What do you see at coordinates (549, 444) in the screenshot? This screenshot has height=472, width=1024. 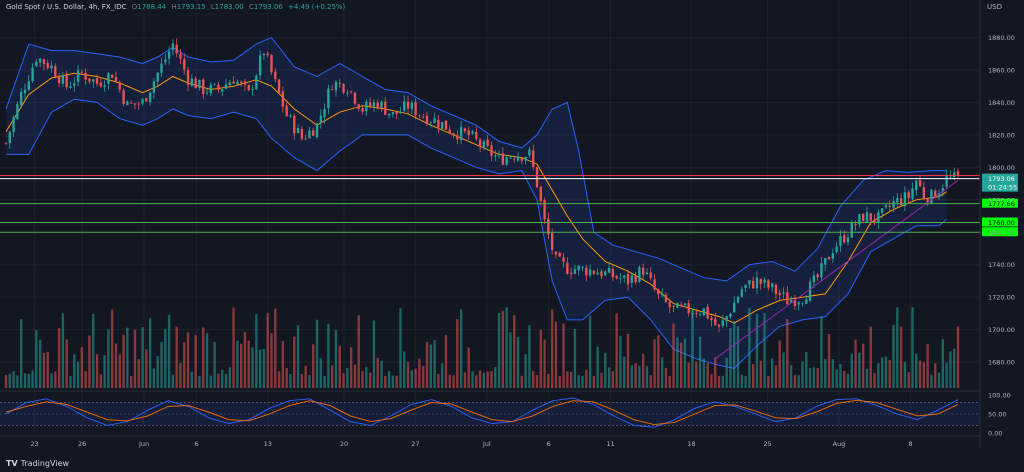 I see `time-tick-label: 6` at bounding box center [549, 444].